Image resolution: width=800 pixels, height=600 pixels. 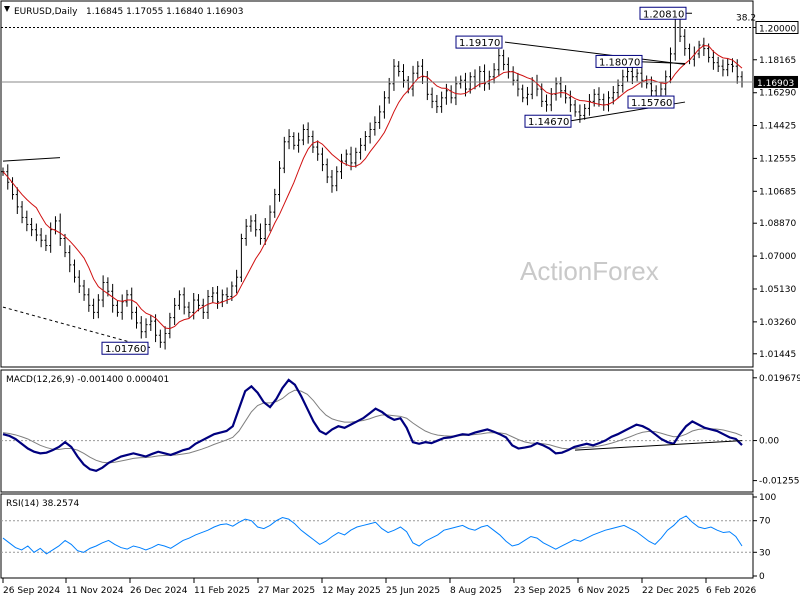 I want to click on price-annotation: 1.20810, so click(x=663, y=13).